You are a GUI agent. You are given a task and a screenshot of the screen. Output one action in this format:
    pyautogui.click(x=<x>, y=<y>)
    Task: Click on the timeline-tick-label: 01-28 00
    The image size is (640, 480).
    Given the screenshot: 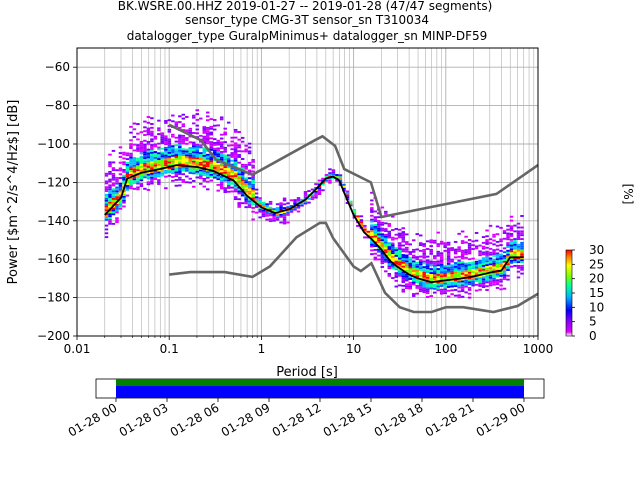 What is the action you would take?
    pyautogui.click(x=93, y=419)
    